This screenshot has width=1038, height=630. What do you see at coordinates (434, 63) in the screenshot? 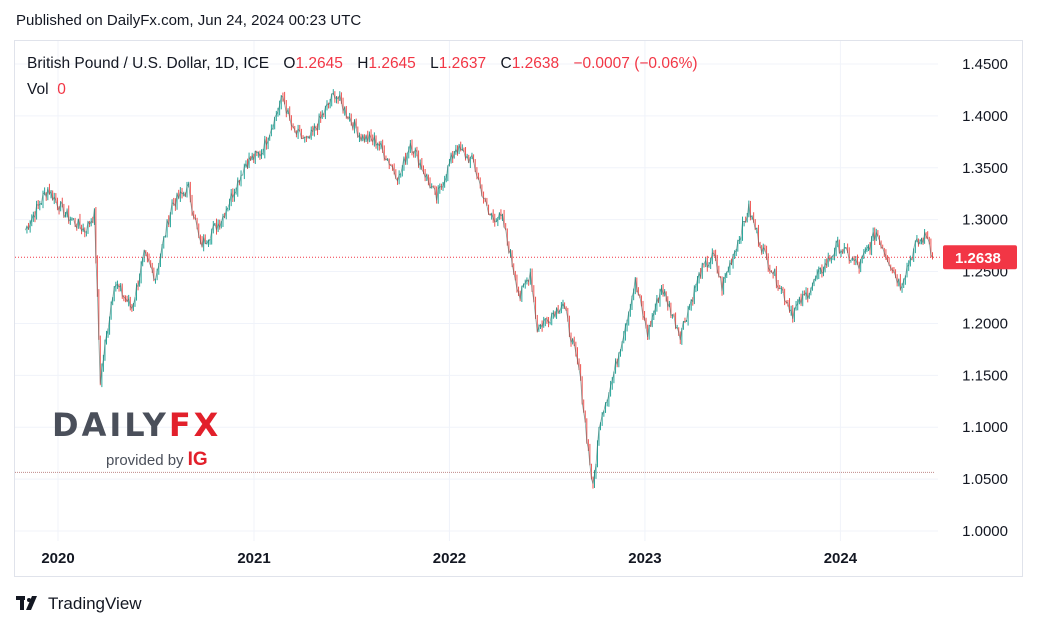
I see `low-label: L` at bounding box center [434, 63].